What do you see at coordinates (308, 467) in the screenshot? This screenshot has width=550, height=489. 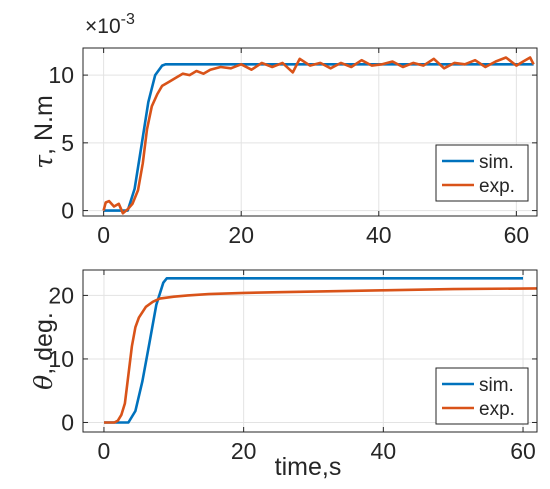 I see `x-axis-label: time,s` at bounding box center [308, 467].